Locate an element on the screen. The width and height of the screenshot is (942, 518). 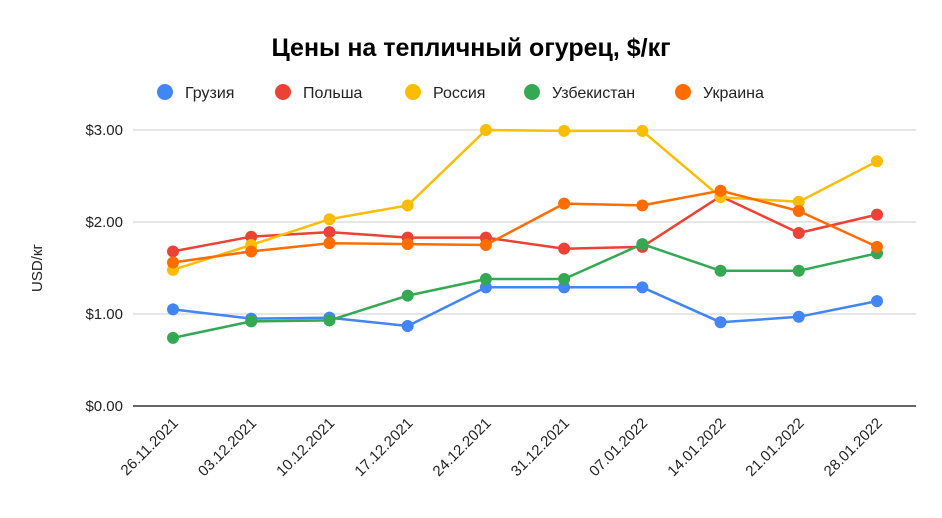
y-tick-label: $1.00 is located at coordinates (104, 314).